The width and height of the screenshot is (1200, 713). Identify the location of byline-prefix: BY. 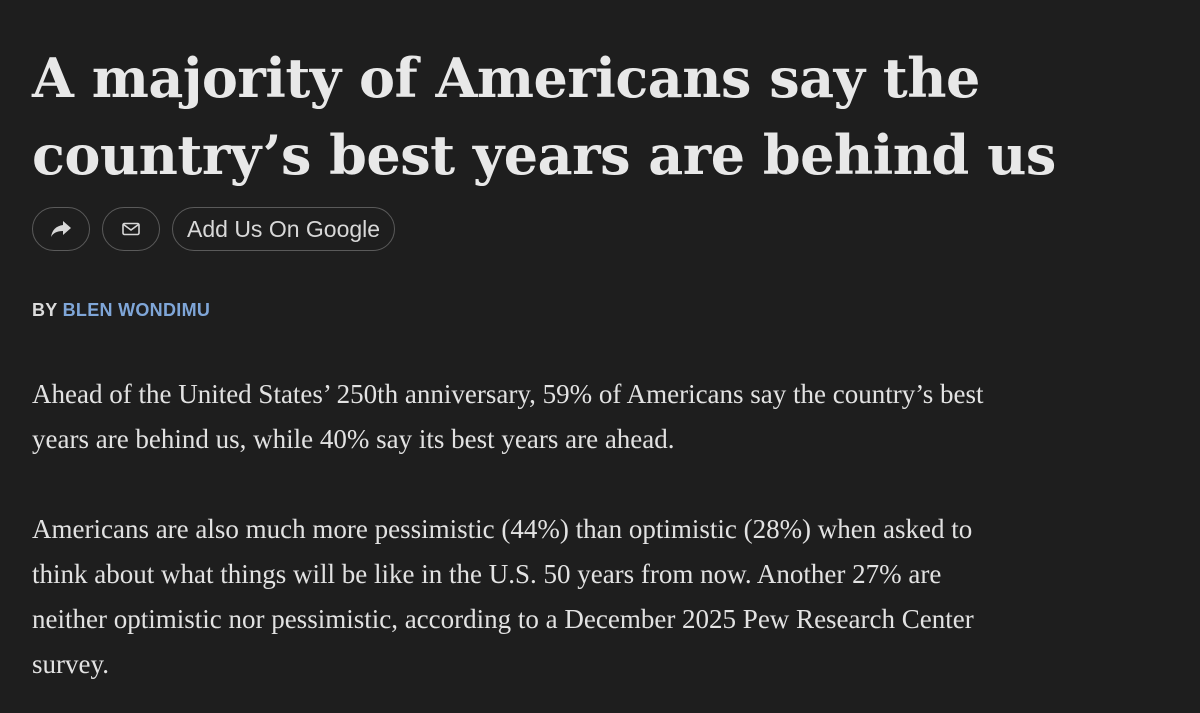
(45, 310).